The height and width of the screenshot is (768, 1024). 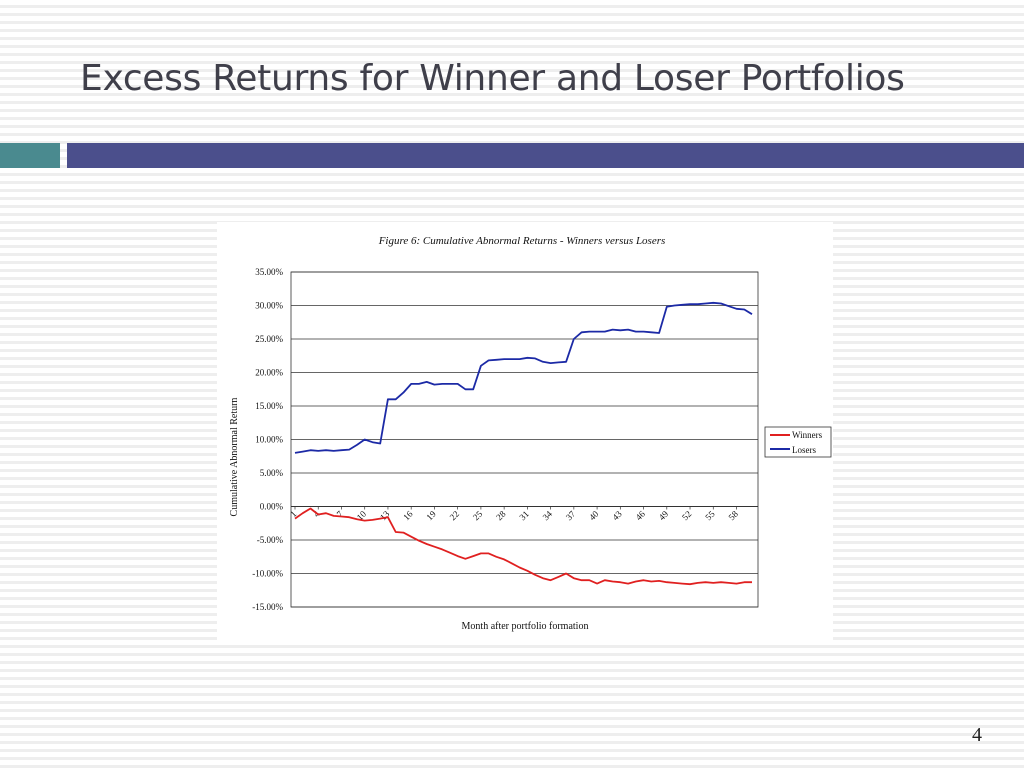 What do you see at coordinates (340, 513) in the screenshot?
I see `x-tick-label: 7` at bounding box center [340, 513].